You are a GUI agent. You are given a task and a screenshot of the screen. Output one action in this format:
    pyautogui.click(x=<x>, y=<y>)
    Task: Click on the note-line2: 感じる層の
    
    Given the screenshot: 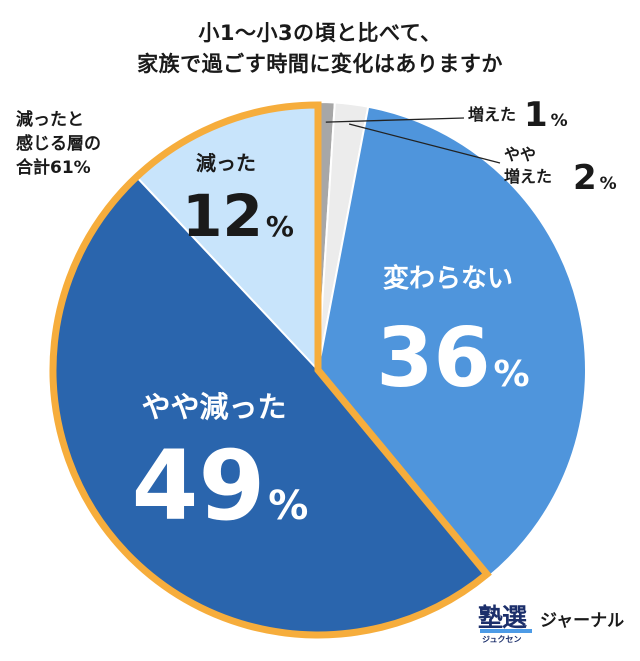 What is the action you would take?
    pyautogui.click(x=58, y=144)
    